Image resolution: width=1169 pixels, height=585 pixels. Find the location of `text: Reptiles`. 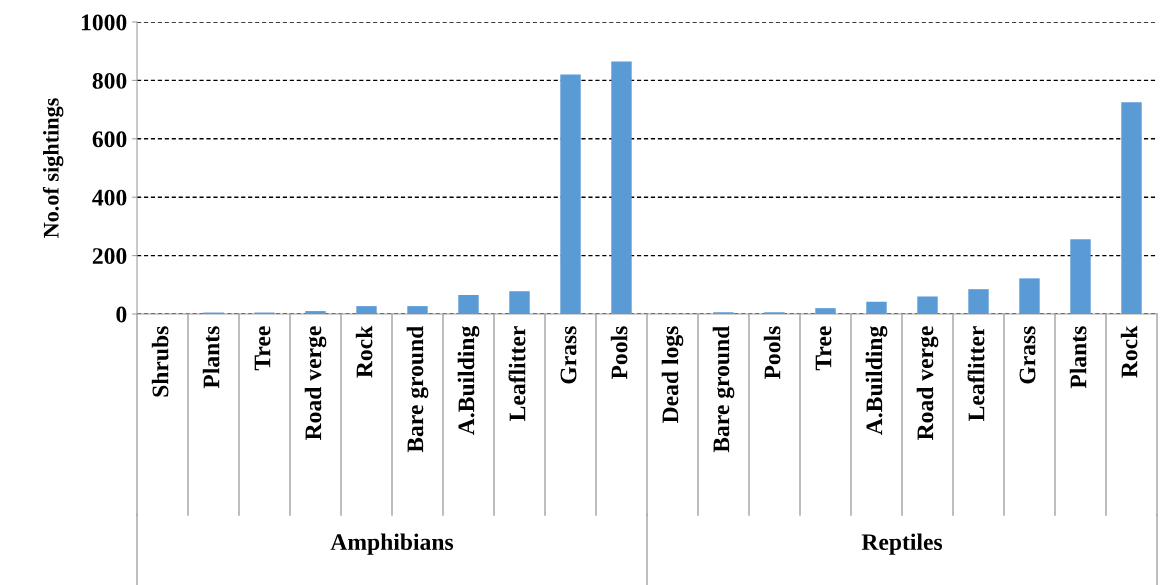

text: Reptiles is located at coordinates (902, 544).